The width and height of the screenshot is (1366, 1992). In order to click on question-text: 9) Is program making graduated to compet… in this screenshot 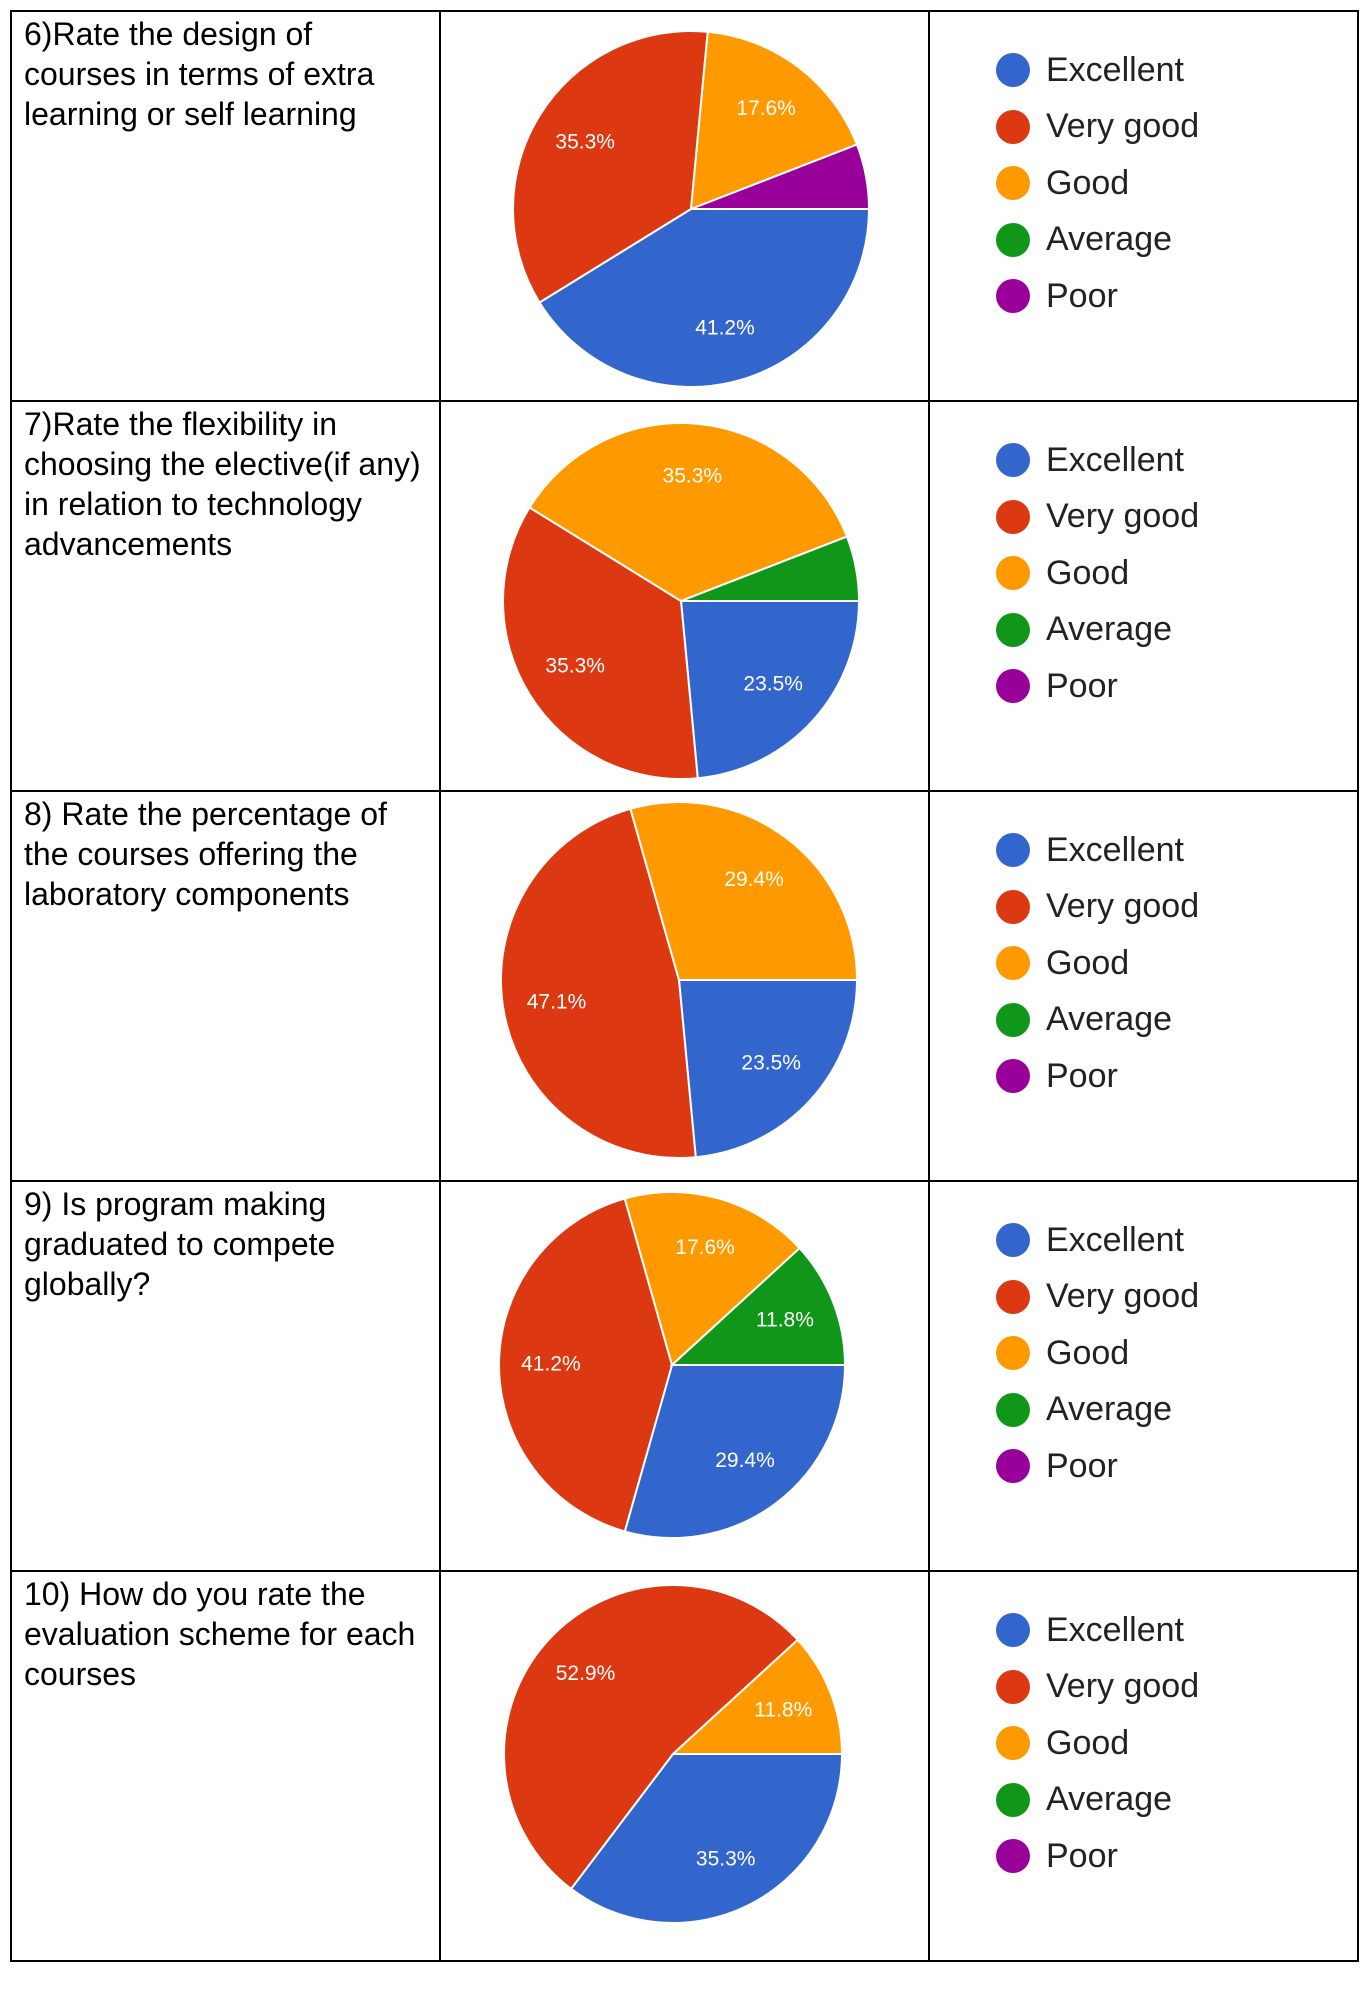, I will do `click(184, 1244)`.